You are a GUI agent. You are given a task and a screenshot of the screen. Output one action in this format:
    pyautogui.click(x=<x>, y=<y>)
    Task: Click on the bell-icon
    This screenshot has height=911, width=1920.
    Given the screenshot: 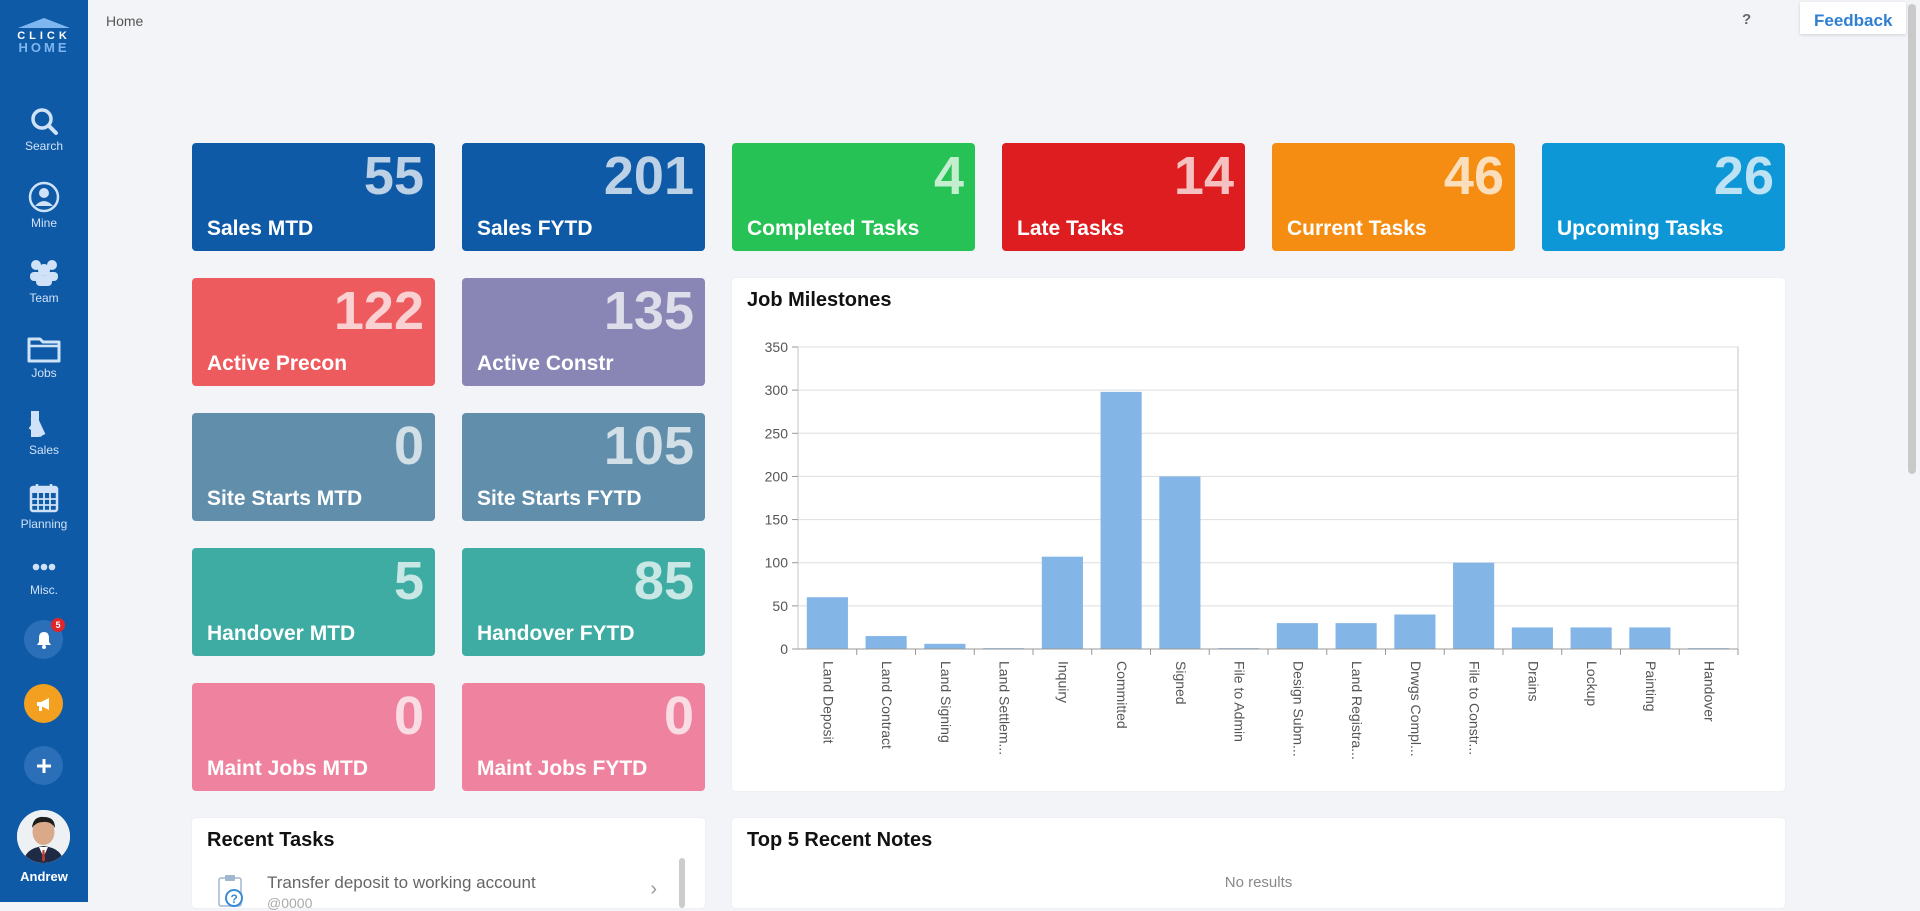 What is the action you would take?
    pyautogui.click(x=43, y=640)
    